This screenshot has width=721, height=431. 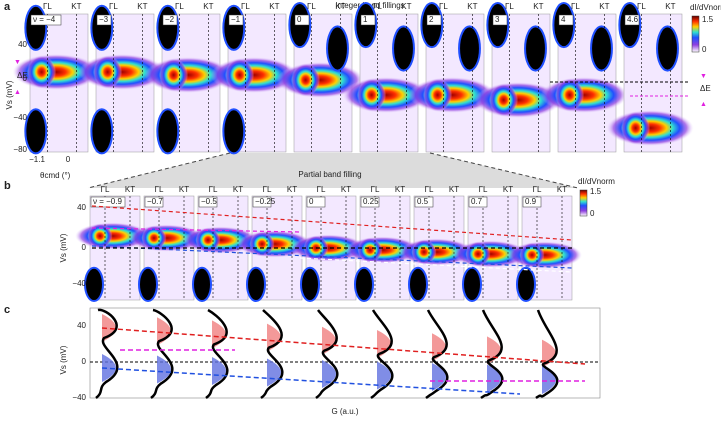 What do you see at coordinates (705, 7) in the screenshot?
I see `colorbar-label: dI/dVnorm` at bounding box center [705, 7].